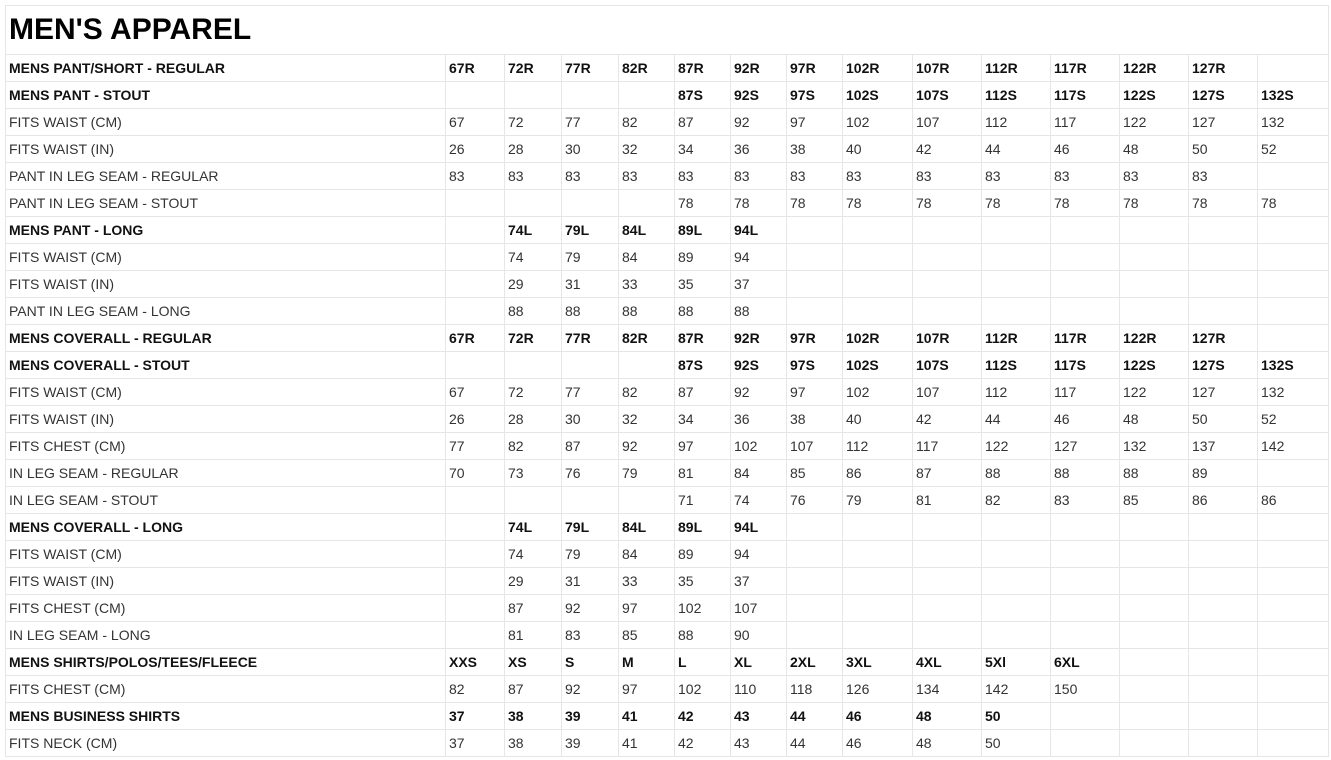  What do you see at coordinates (225, 689) in the screenshot?
I see `row-label: FITS CHEST (CM)` at bounding box center [225, 689].